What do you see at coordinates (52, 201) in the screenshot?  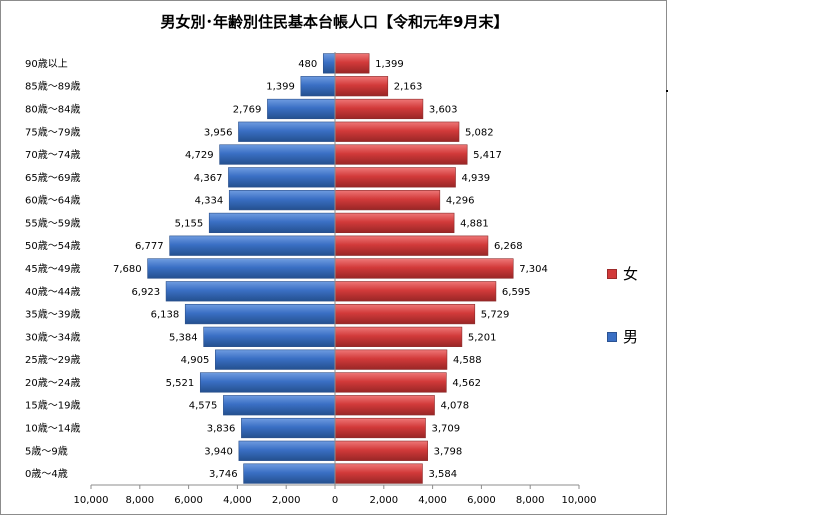 I see `category-label-6: 60歳～64歳` at bounding box center [52, 201].